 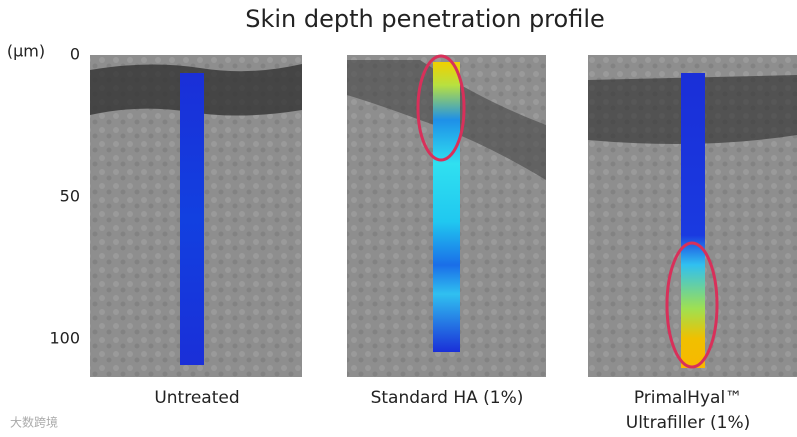 What do you see at coordinates (688, 423) in the screenshot?
I see `panel-label: Ultrafiller (1%)` at bounding box center [688, 423].